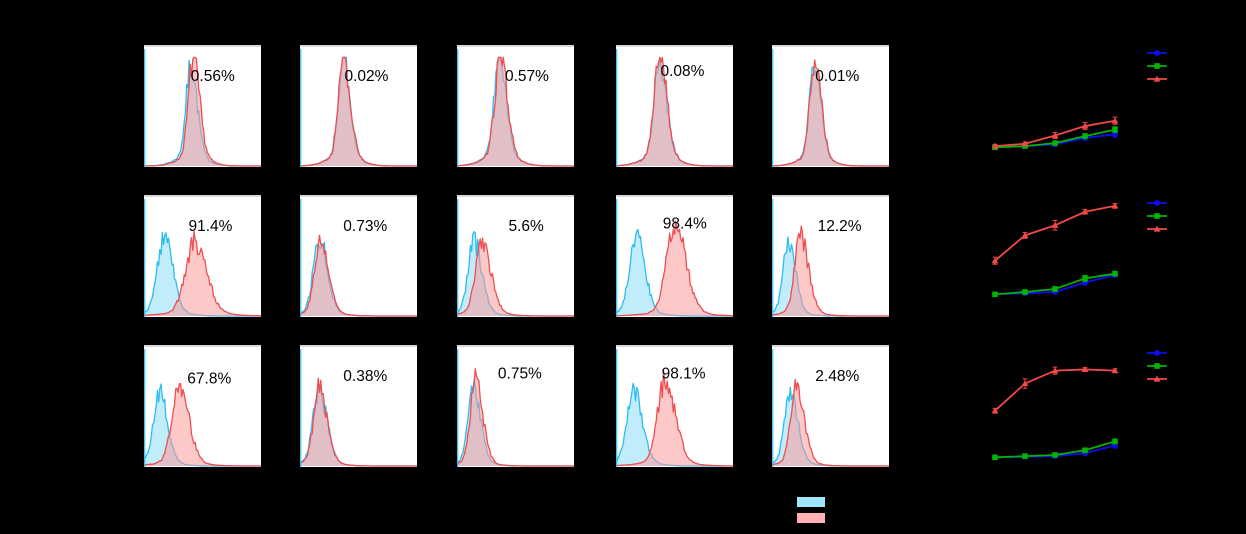 This screenshot has width=1246, height=534. I want to click on percentage-label: 0.02%, so click(367, 76).